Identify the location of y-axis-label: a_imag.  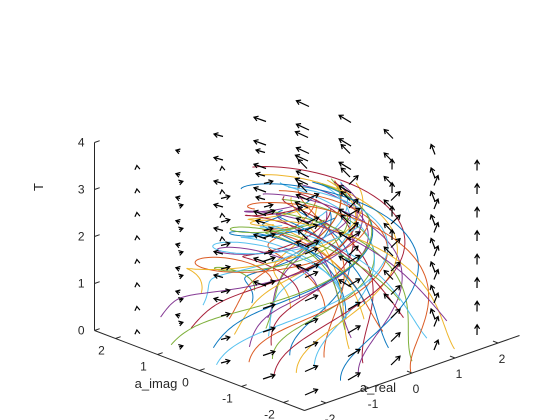
(156, 383).